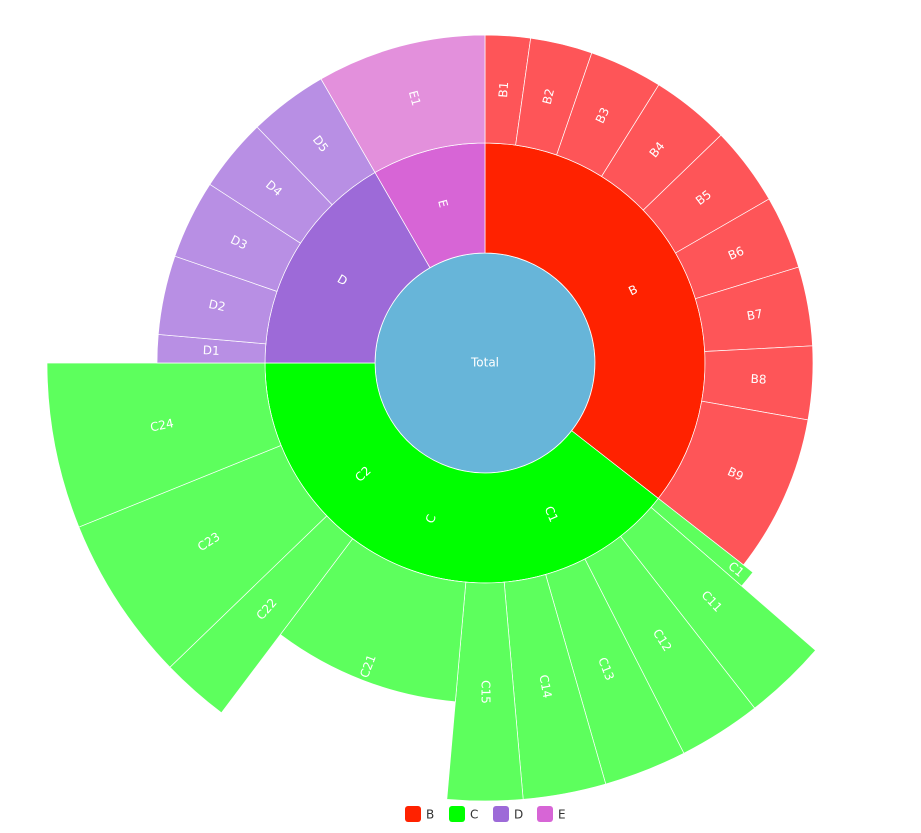 This screenshot has width=921, height=833. What do you see at coordinates (430, 815) in the screenshot?
I see `legend: B` at bounding box center [430, 815].